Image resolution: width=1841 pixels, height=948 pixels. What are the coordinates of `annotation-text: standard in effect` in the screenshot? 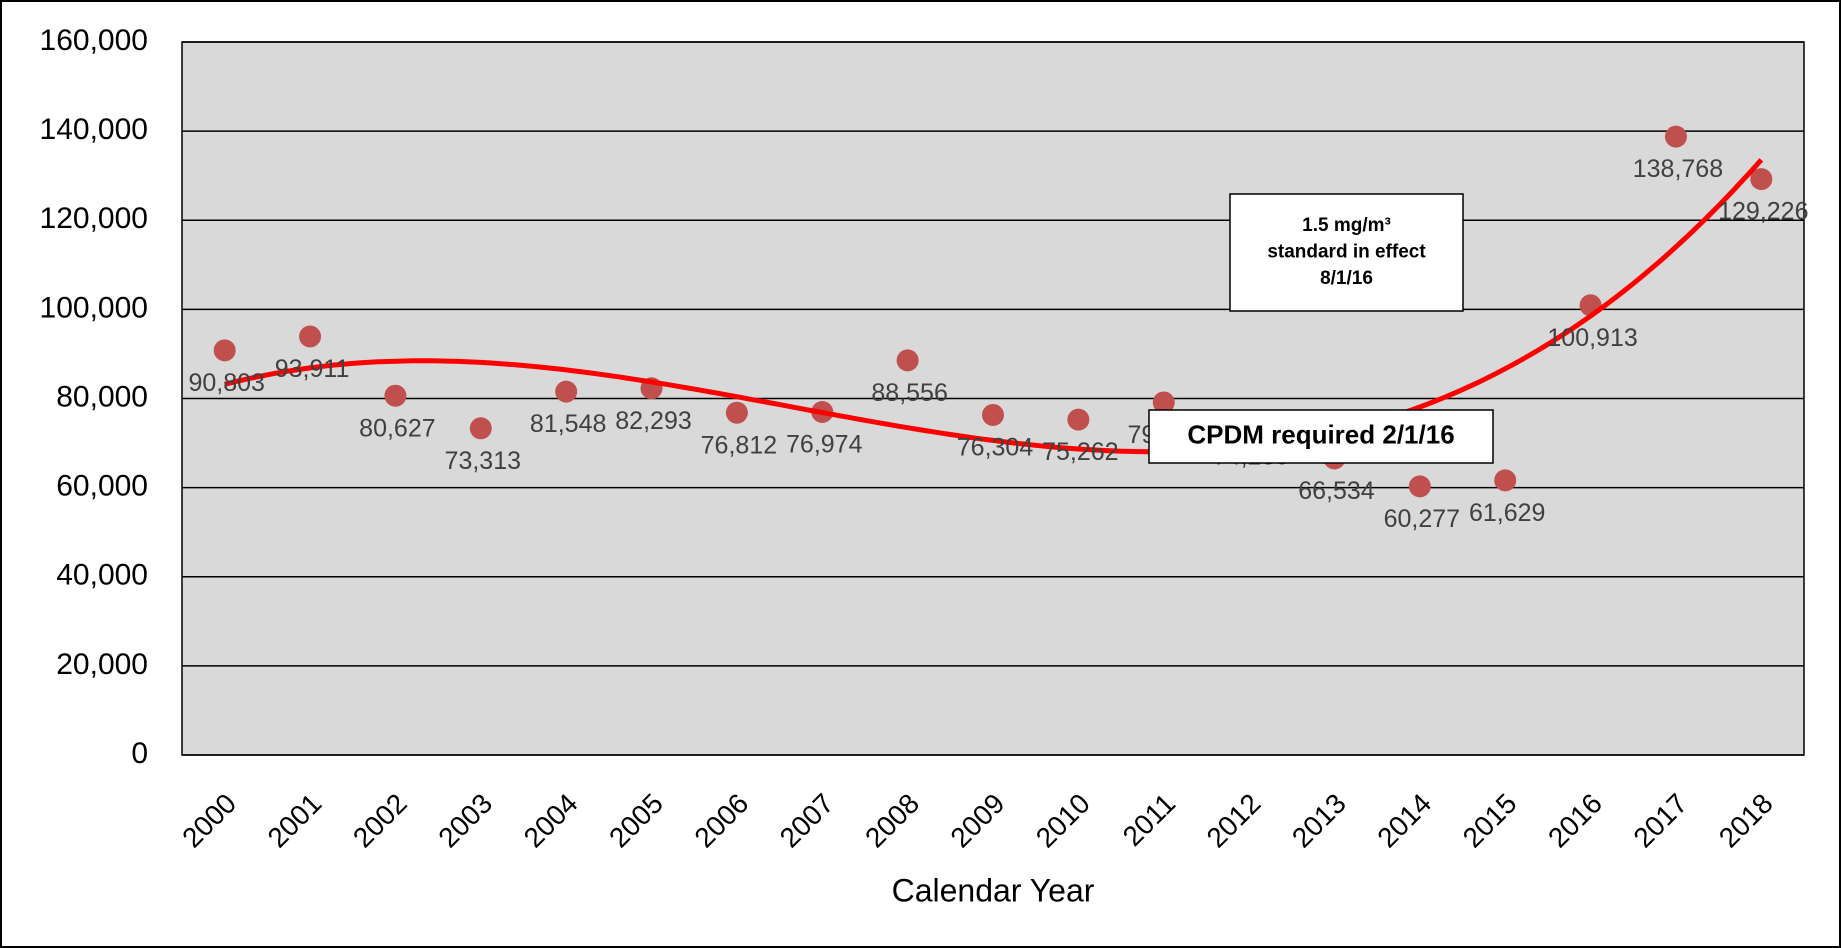 It's located at (1346, 252).